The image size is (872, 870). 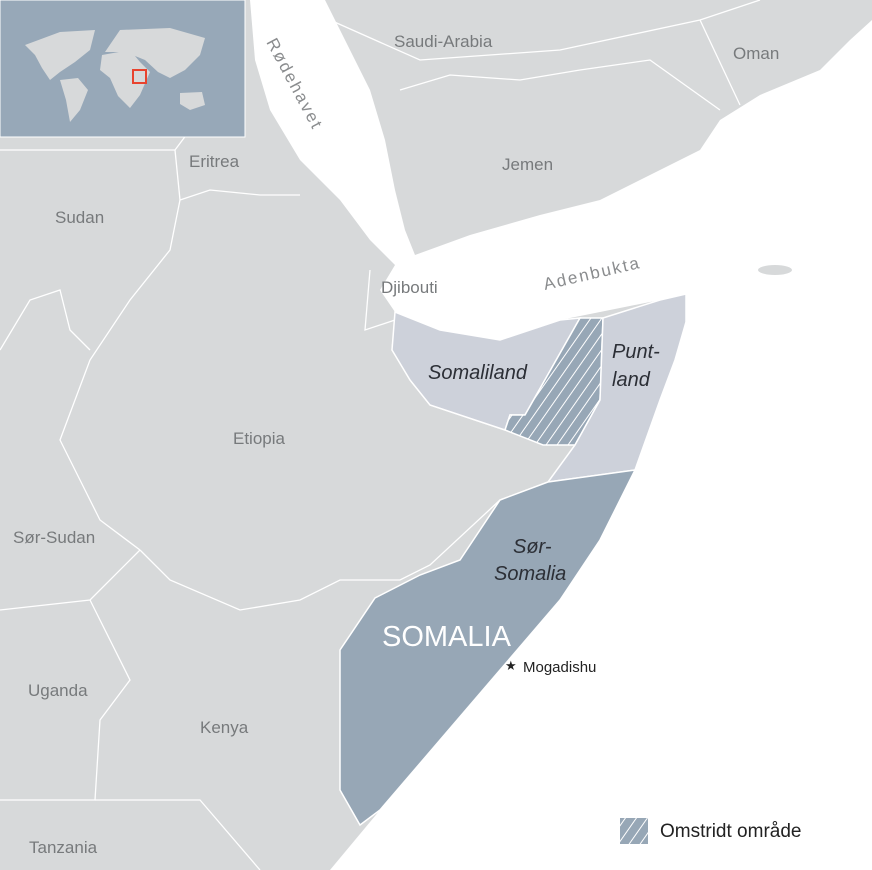 What do you see at coordinates (409, 287) in the screenshot?
I see `label-djibouti: Djibouti` at bounding box center [409, 287].